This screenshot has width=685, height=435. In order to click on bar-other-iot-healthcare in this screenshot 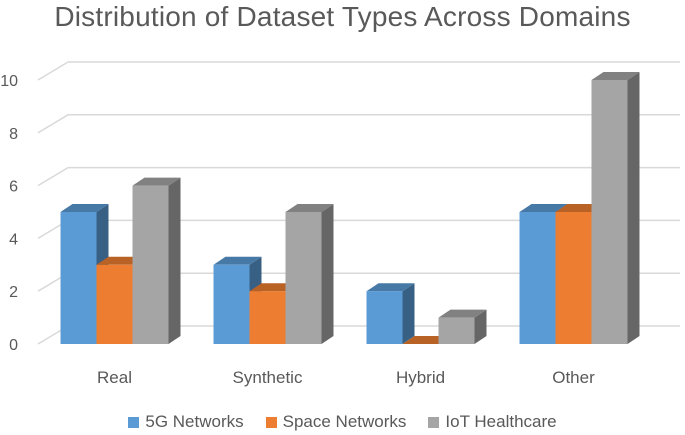, I will do `click(615, 208)`.